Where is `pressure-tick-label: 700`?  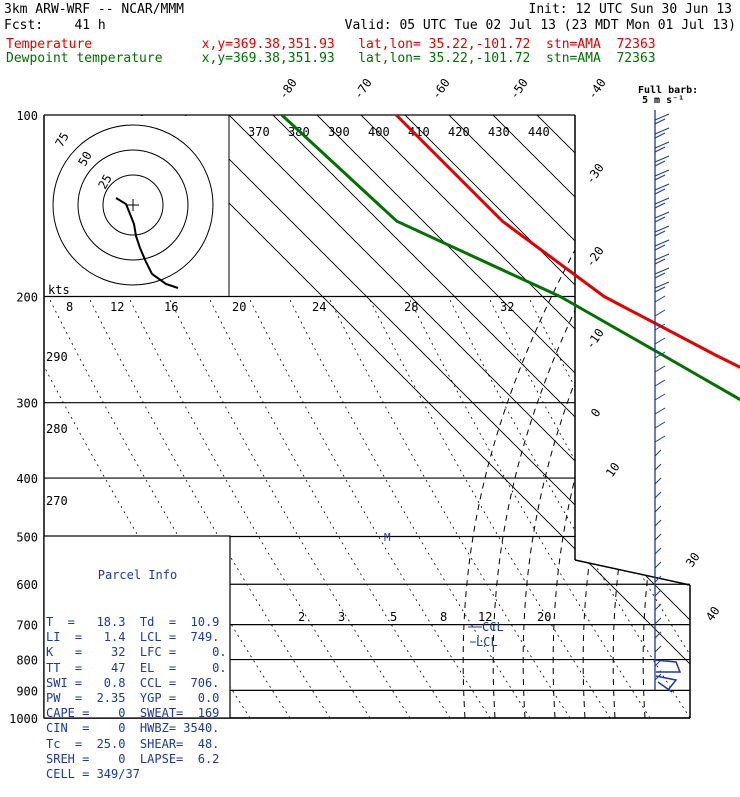
pressure-tick-label: 700 is located at coordinates (27, 626).